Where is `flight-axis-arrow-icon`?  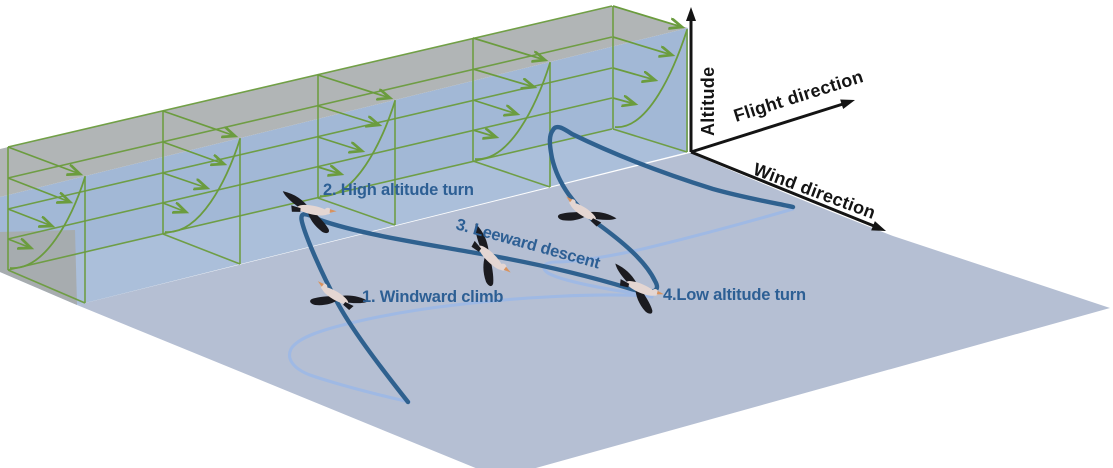
flight-axis-arrow-icon is located at coordinates (847, 104).